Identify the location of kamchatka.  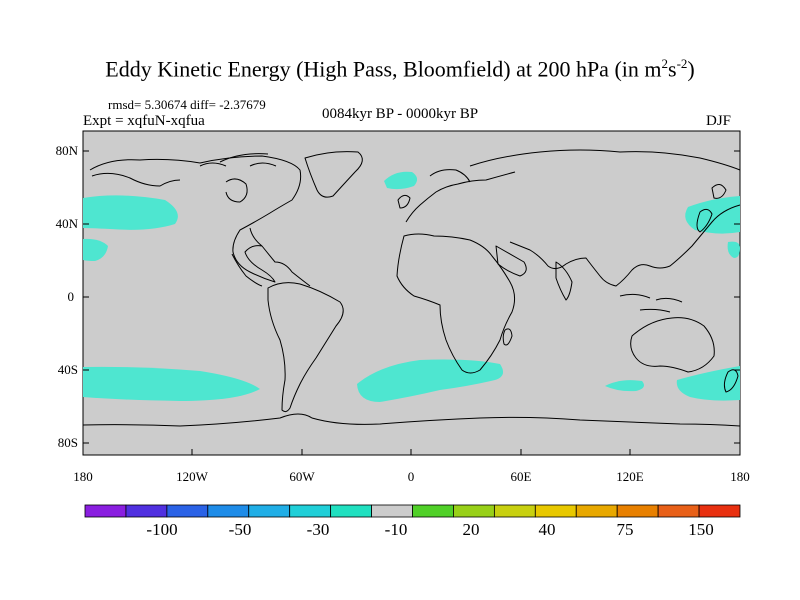
(719, 191).